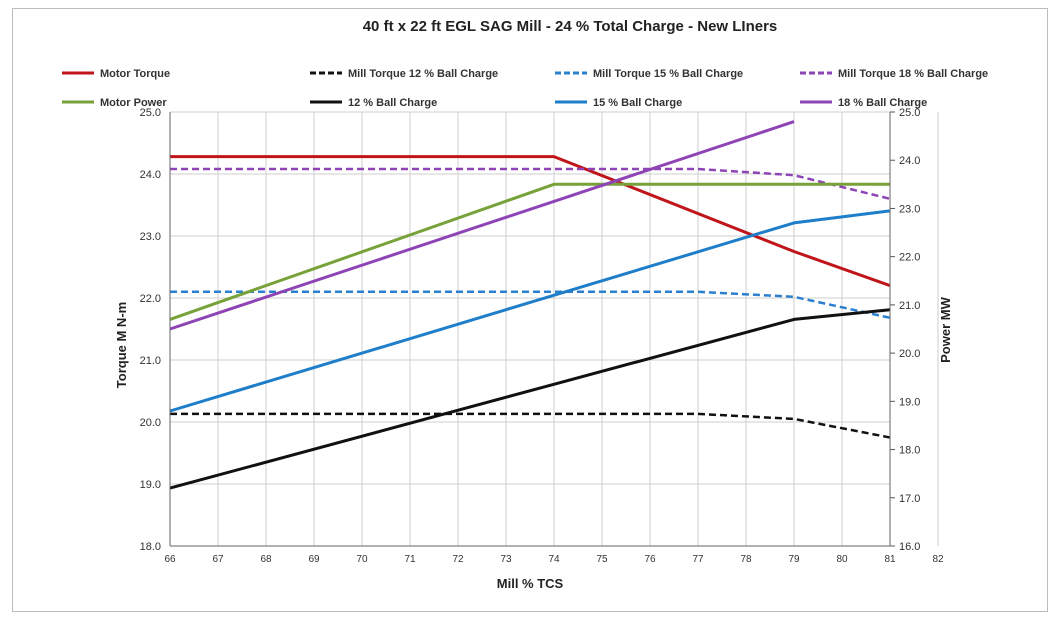 The height and width of the screenshot is (624, 1057). I want to click on x-tick-label: 68, so click(266, 559).